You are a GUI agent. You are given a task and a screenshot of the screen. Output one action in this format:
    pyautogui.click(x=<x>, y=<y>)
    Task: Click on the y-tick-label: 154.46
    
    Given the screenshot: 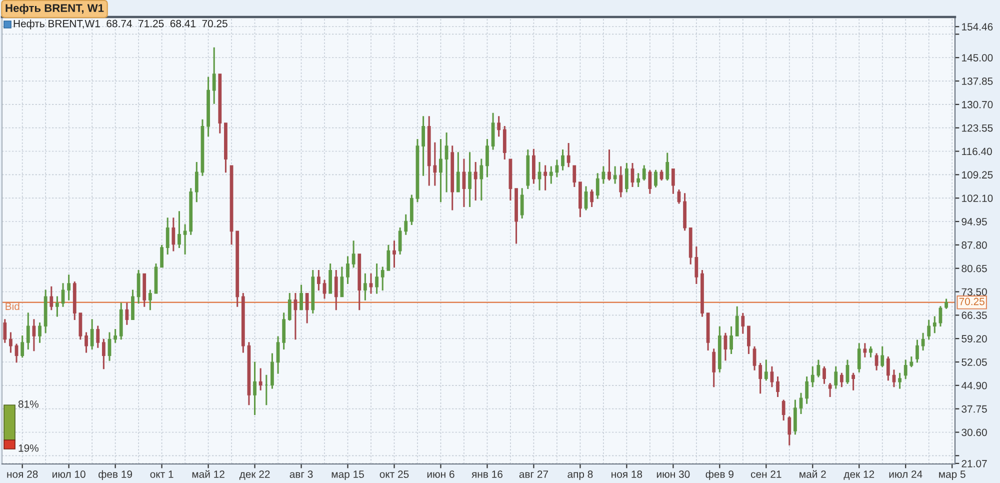 What is the action you would take?
    pyautogui.click(x=977, y=27)
    